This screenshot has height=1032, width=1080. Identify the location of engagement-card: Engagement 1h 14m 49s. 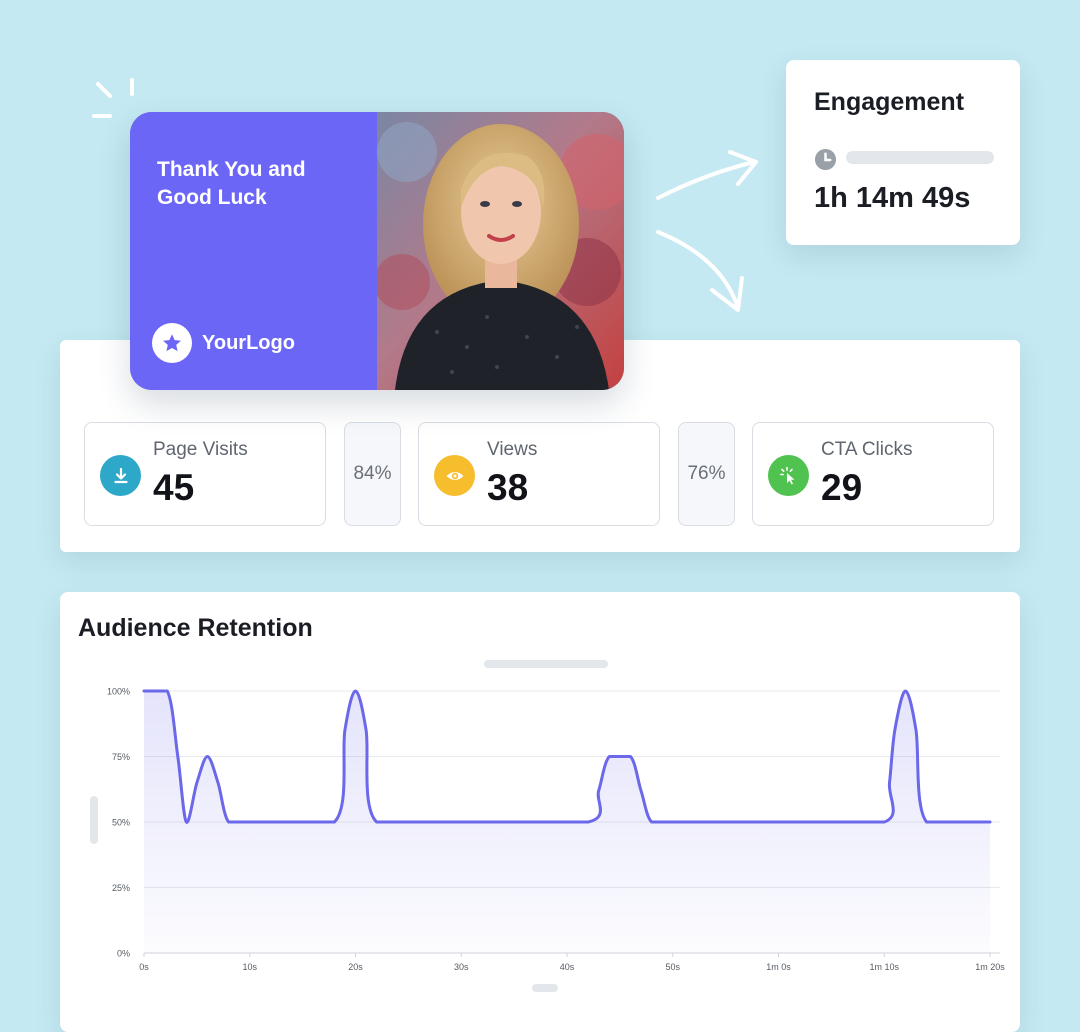
(903, 152).